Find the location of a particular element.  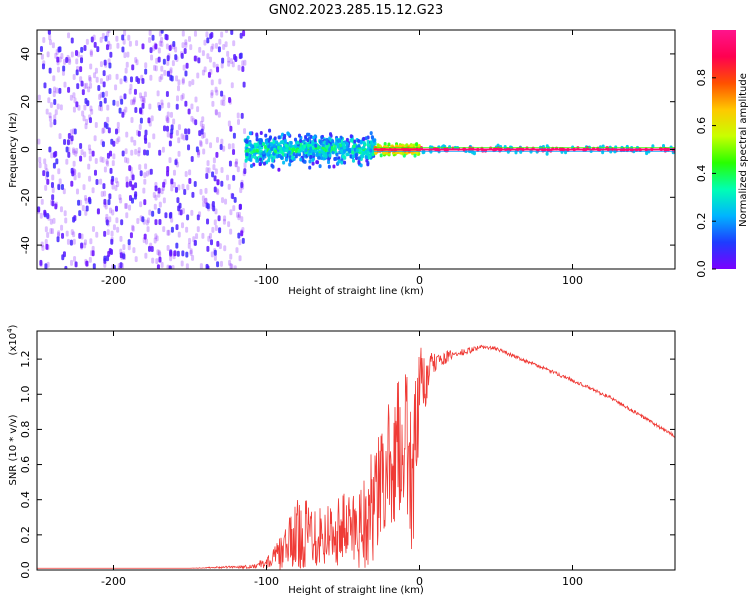

y-tick-label: 1.2 is located at coordinates (25, 359).